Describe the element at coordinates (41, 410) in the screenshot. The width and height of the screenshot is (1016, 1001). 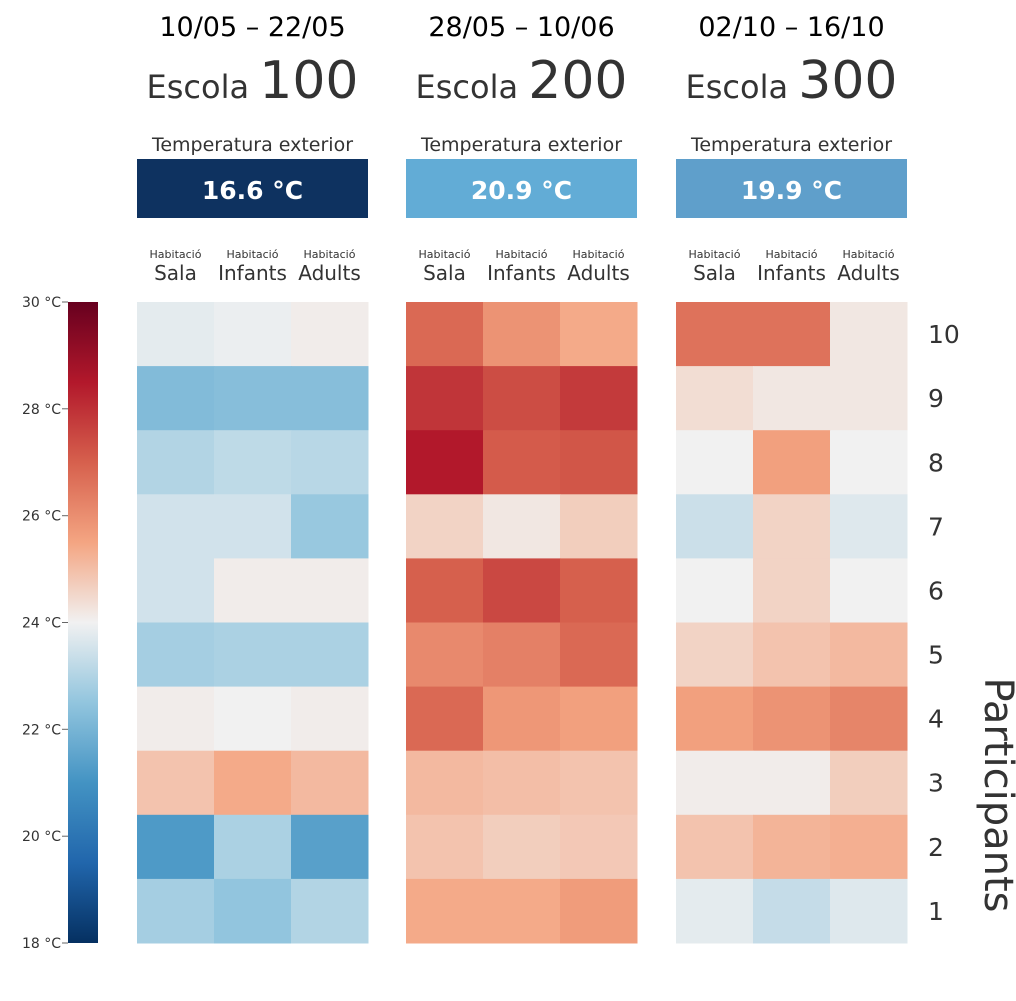
I see `colorbar-tick-label: 28 °C` at that location.